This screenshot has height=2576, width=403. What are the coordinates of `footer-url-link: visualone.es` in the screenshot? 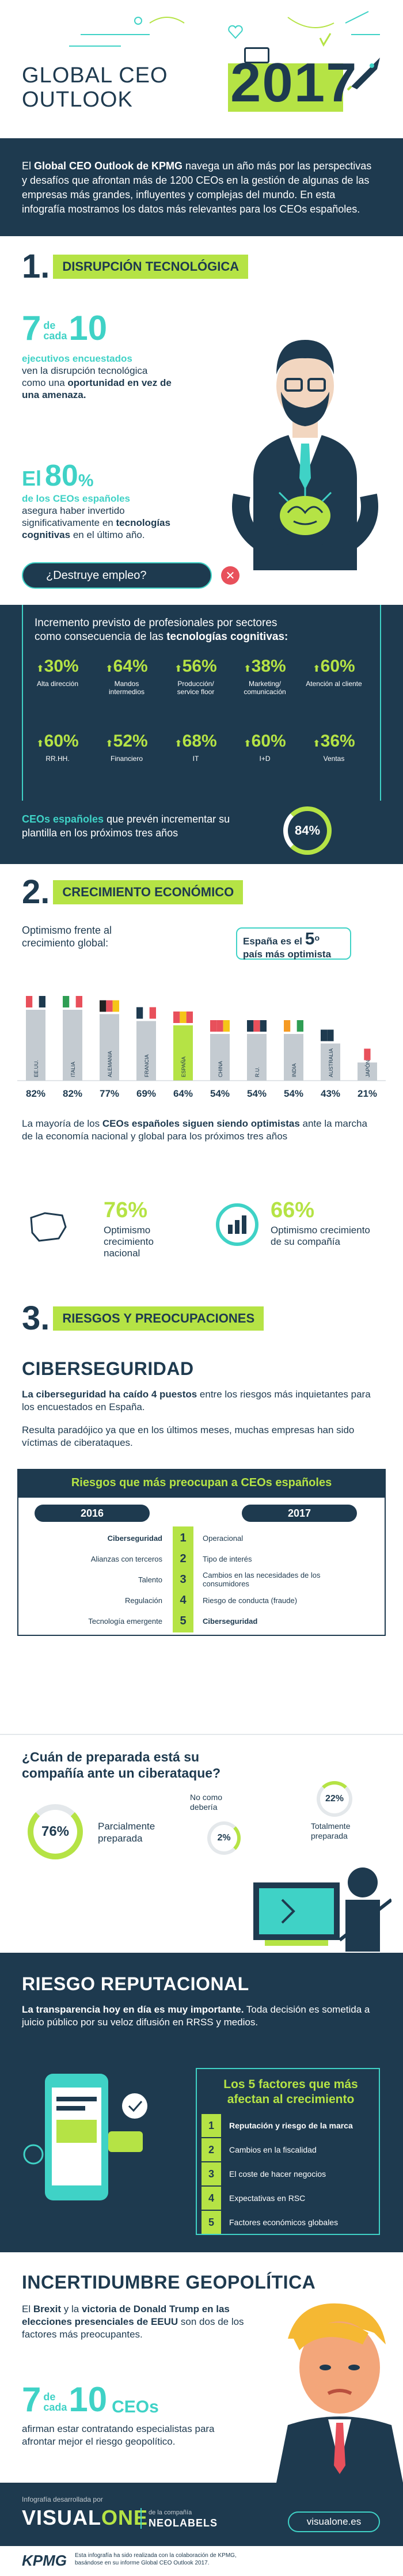 It's located at (334, 2521).